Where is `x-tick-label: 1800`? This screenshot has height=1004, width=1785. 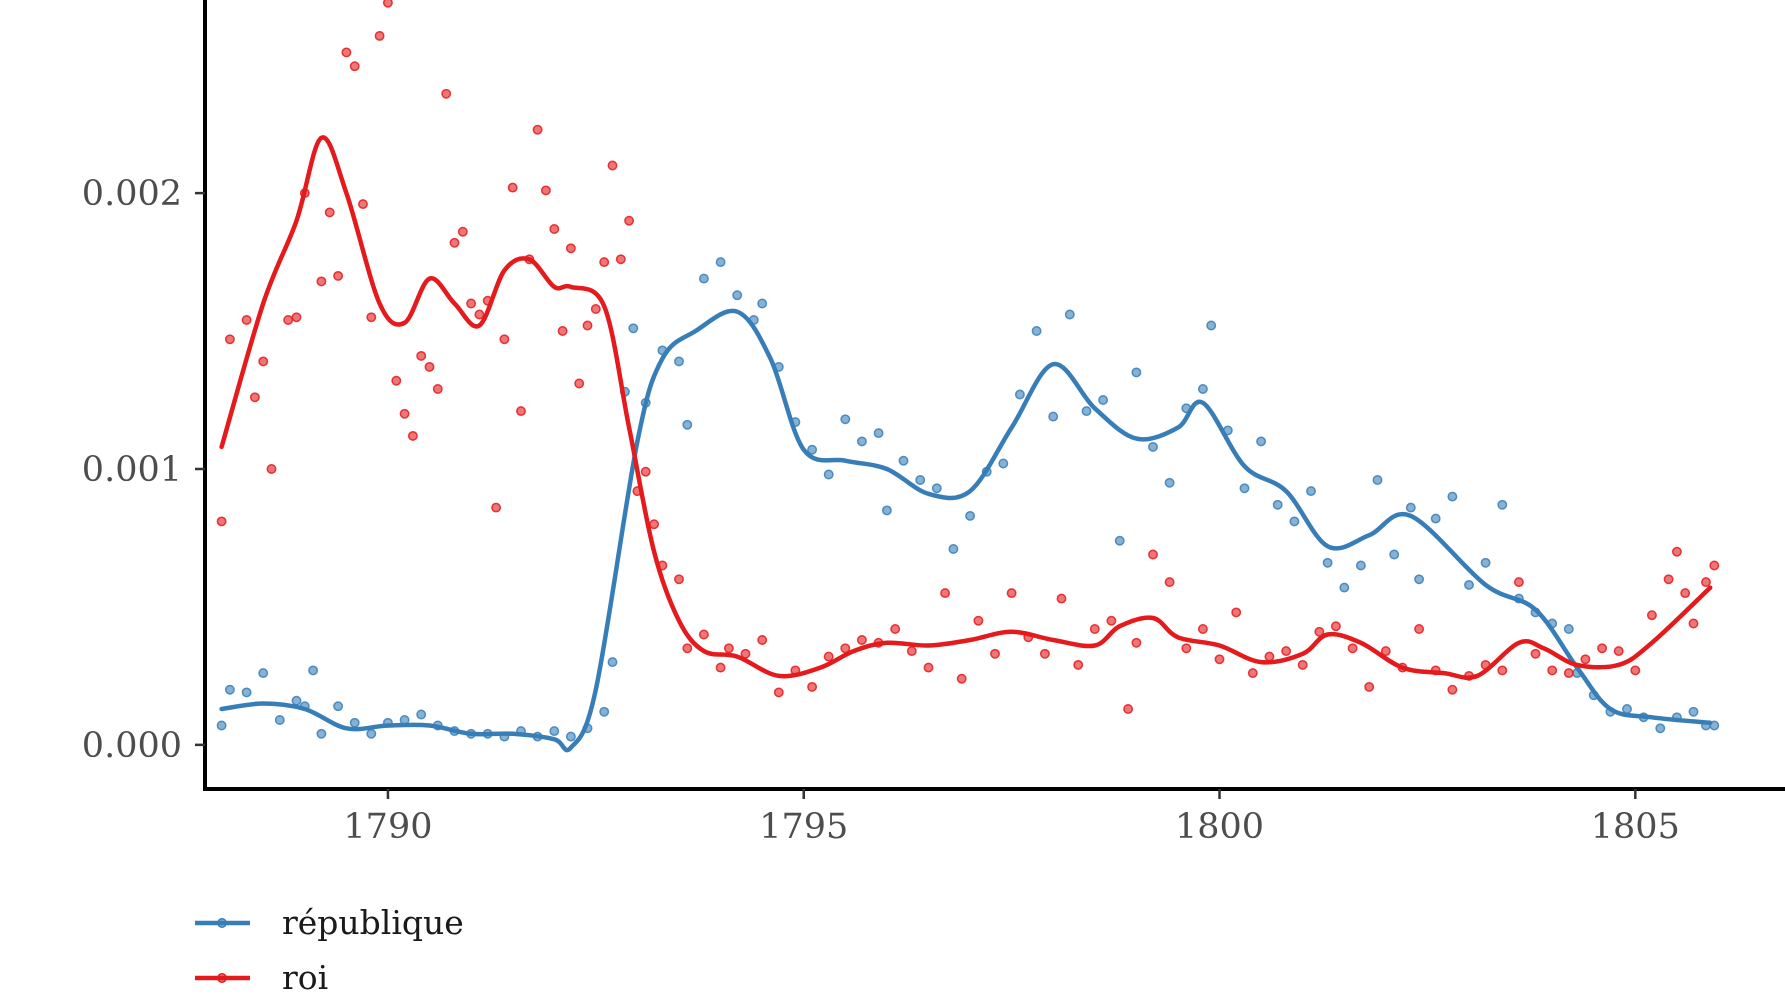 x-tick-label: 1800 is located at coordinates (1219, 827).